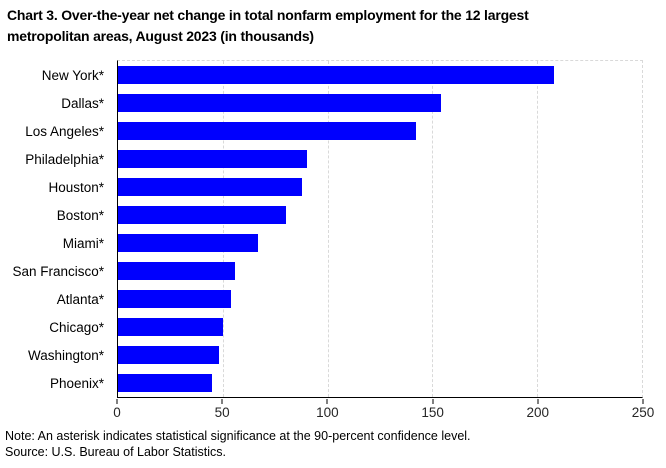 Image resolution: width=666 pixels, height=468 pixels. What do you see at coordinates (76, 327) in the screenshot?
I see `category-label: Chicago*` at bounding box center [76, 327].